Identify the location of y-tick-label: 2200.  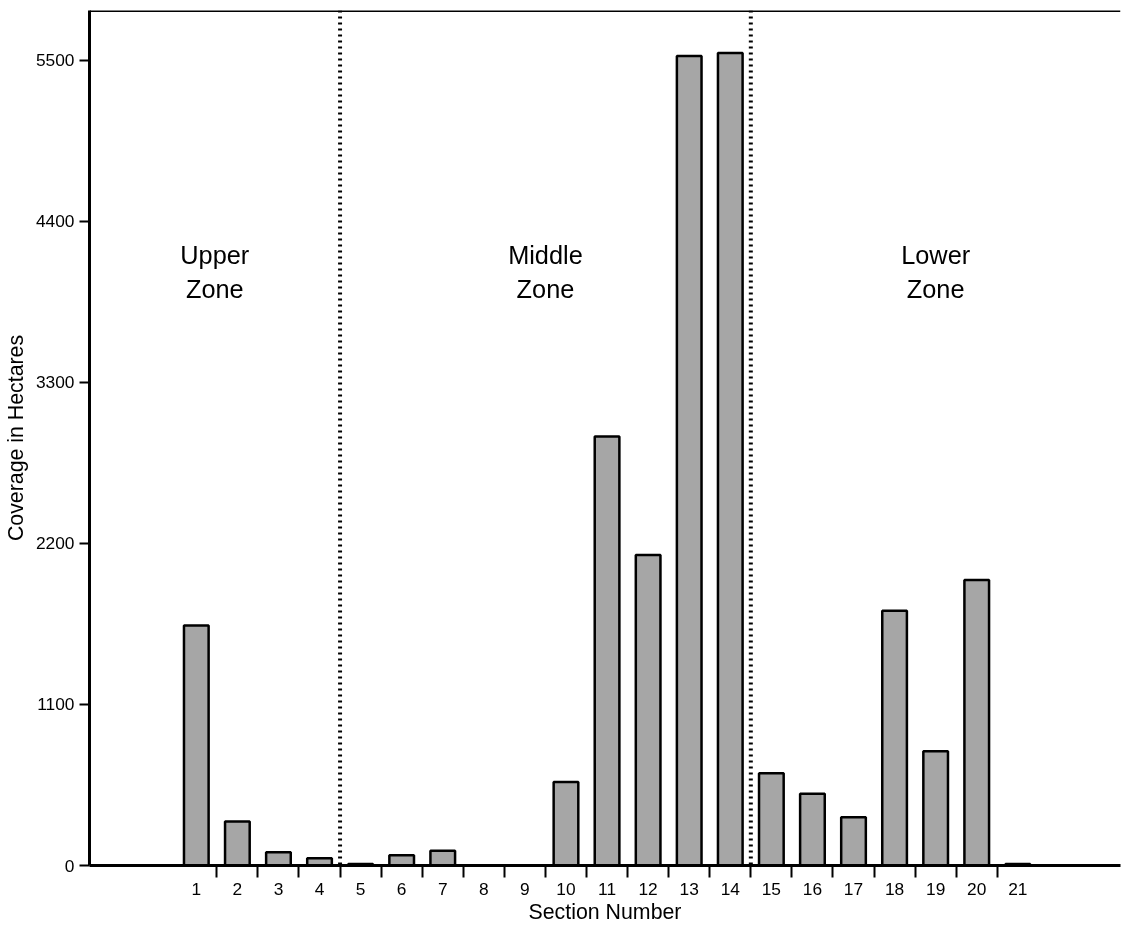
(55, 543).